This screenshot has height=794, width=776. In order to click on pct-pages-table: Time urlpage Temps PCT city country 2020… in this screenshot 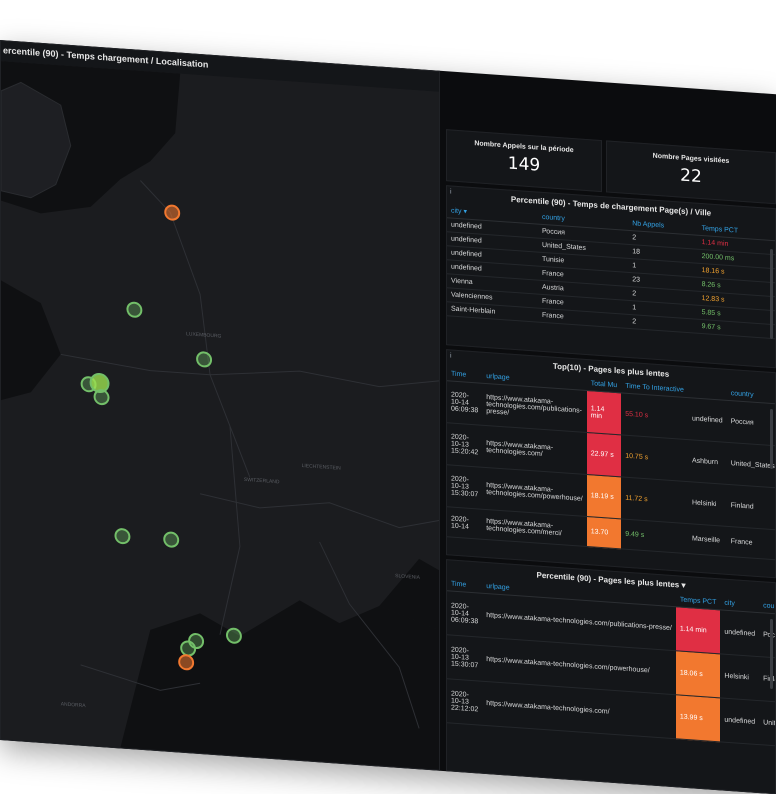, I will do `click(611, 663)`.